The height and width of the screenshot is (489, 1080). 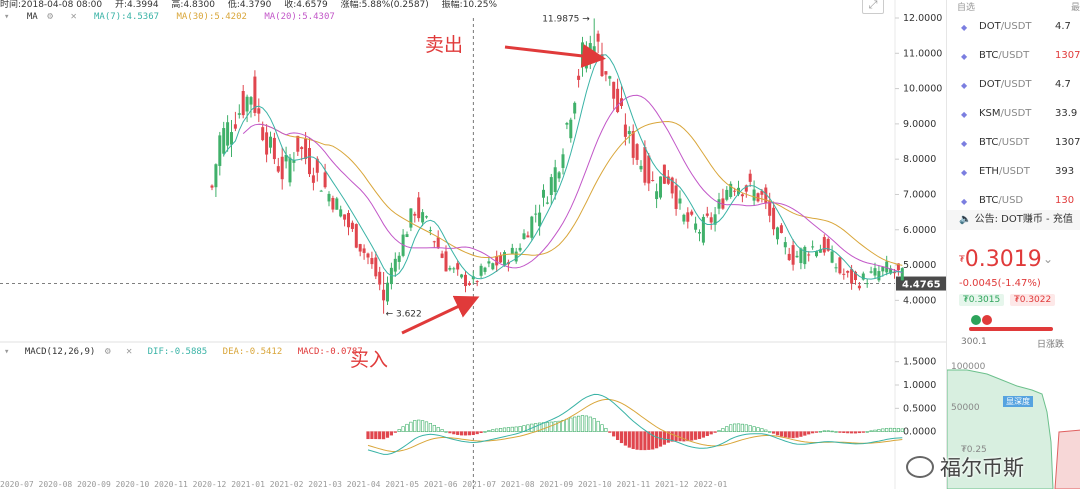 I want to click on coin-pair: ETH/USDT, so click(x=1004, y=171).